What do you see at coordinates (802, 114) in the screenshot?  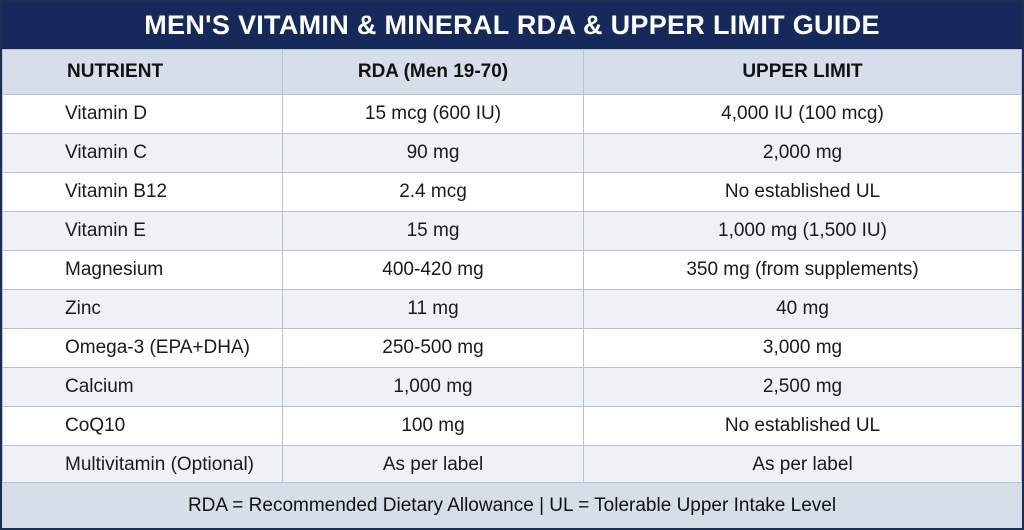 I see `upper-limit-cell: 4,000 IU (100 mcg)` at bounding box center [802, 114].